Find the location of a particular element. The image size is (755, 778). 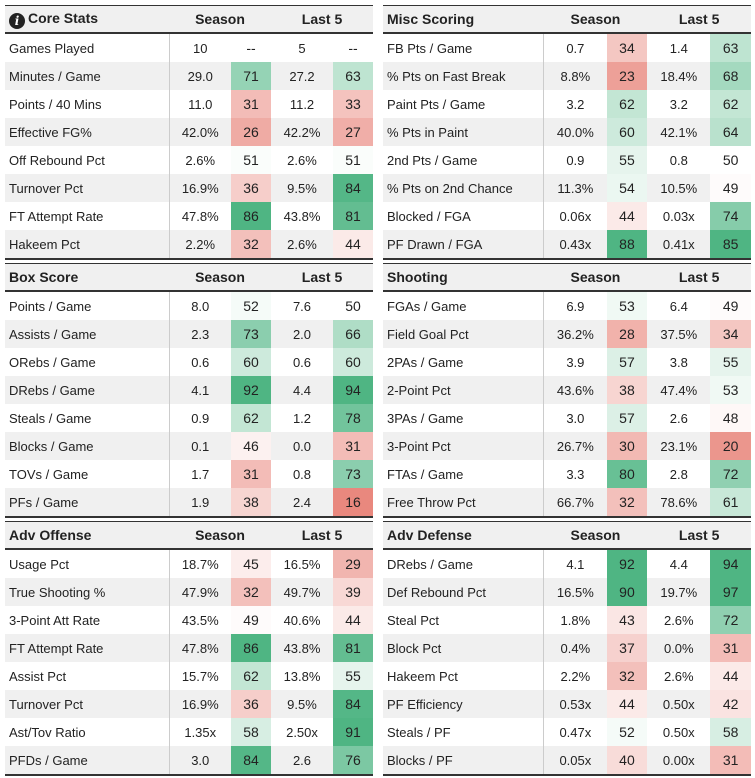

stat-label: Def Rebound Pct is located at coordinates (464, 592).